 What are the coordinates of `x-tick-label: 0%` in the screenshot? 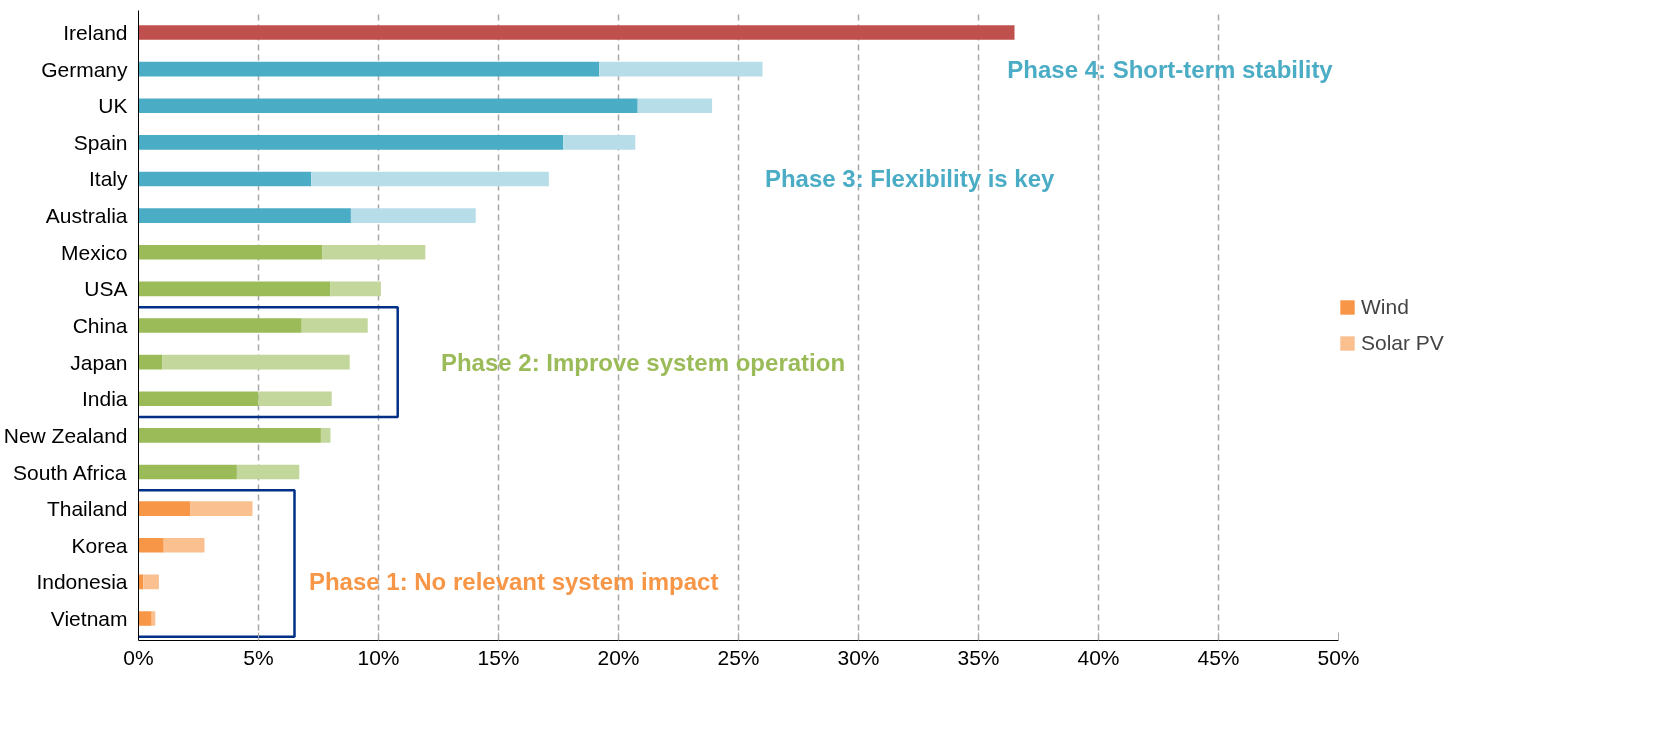 It's located at (138, 657).